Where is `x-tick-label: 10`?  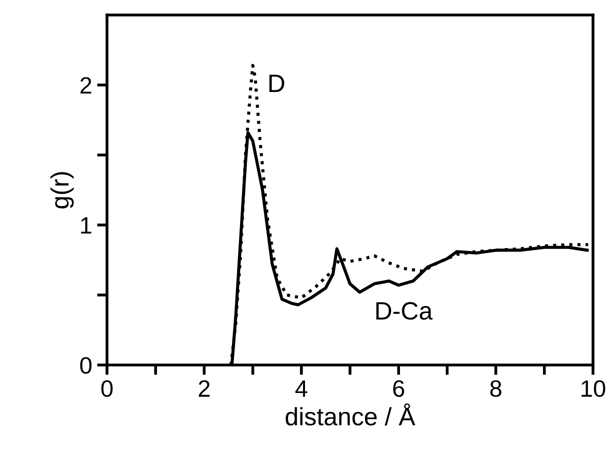
x-tick-label: 10 is located at coordinates (594, 388).